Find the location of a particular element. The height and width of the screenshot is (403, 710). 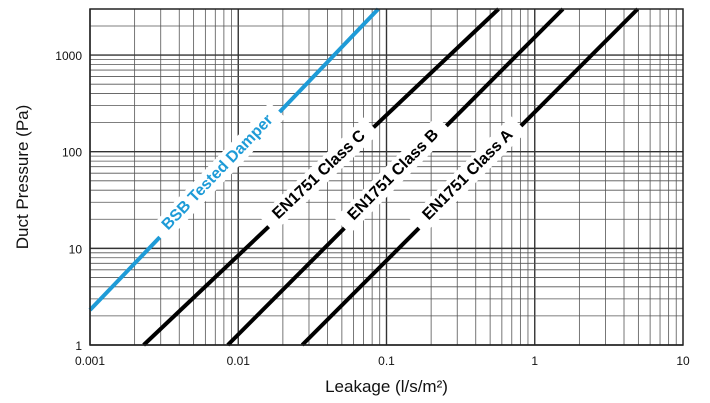

x-tick-label: 0.01 is located at coordinates (239, 361).